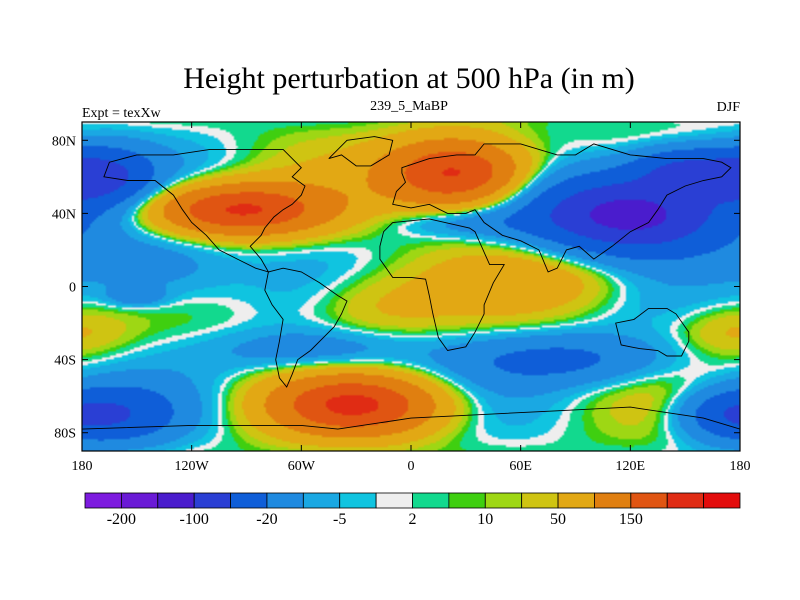 The height and width of the screenshot is (600, 800). I want to click on x-tick-label-1: 120W, so click(192, 466).